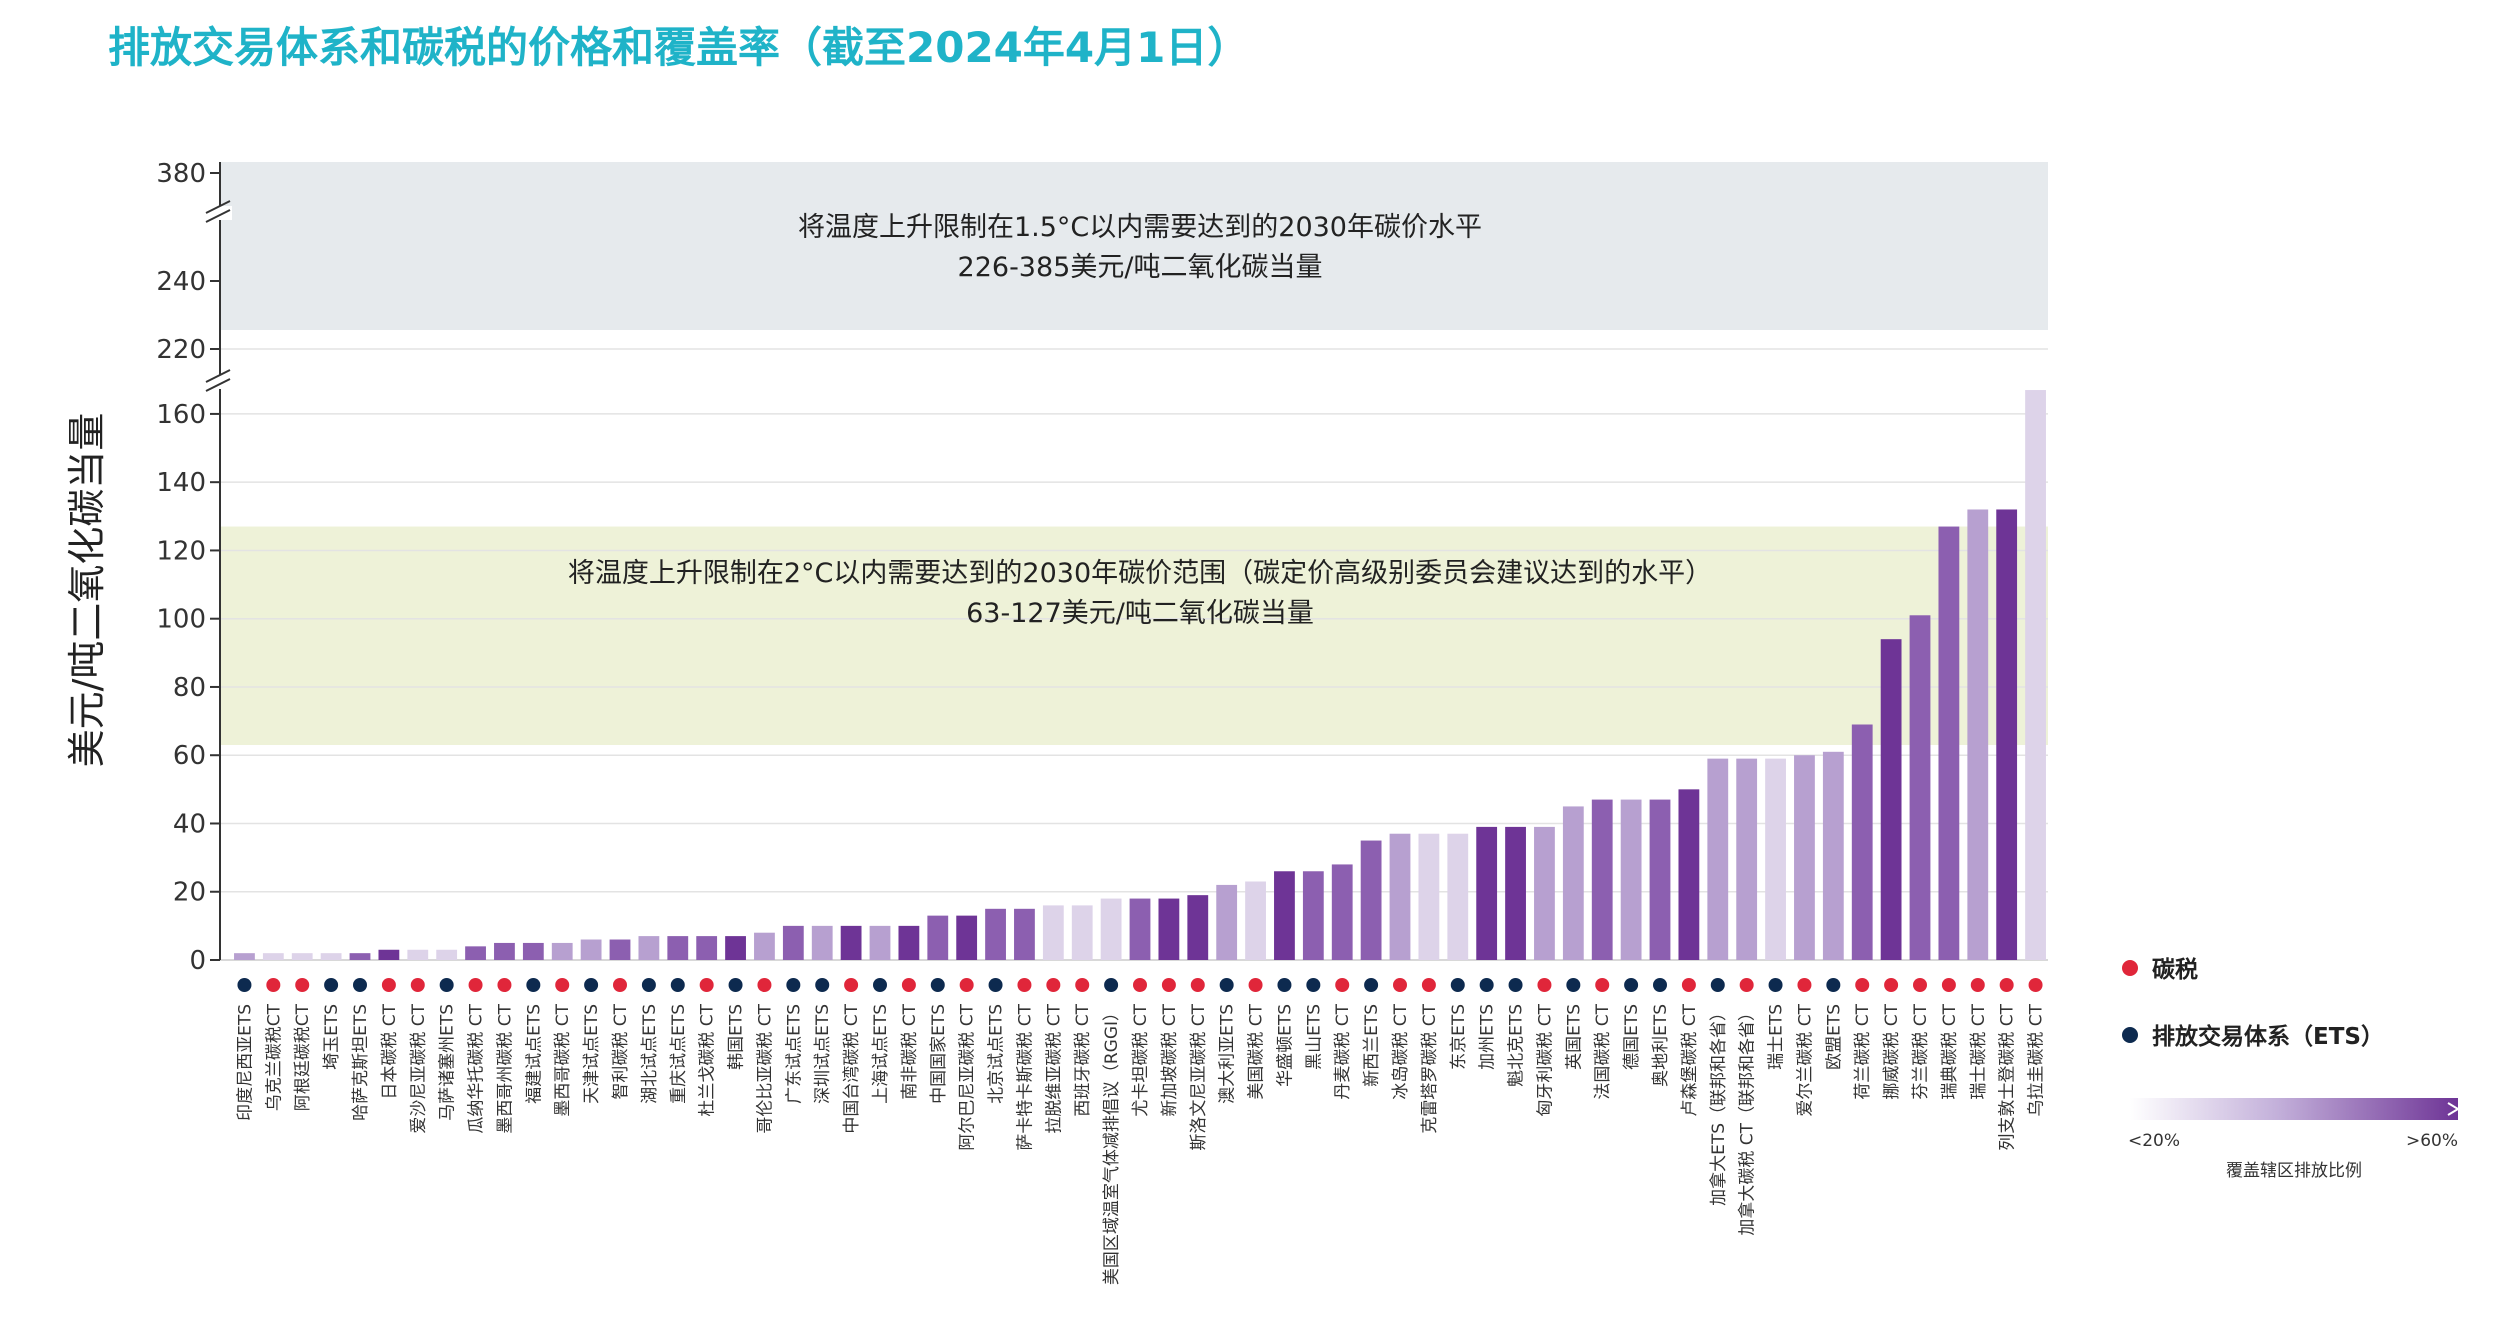 This screenshot has width=2500, height=1325. I want to click on category-label: 卢森堡碳税 CT, so click(1690, 1059).